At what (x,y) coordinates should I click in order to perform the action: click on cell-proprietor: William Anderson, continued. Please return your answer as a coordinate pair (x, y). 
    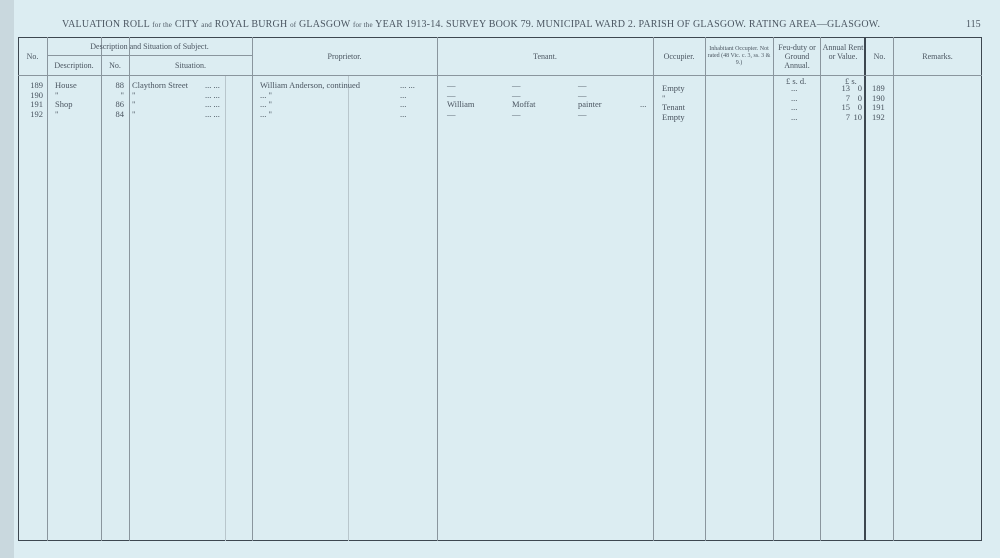
    Looking at the image, I should click on (310, 85).